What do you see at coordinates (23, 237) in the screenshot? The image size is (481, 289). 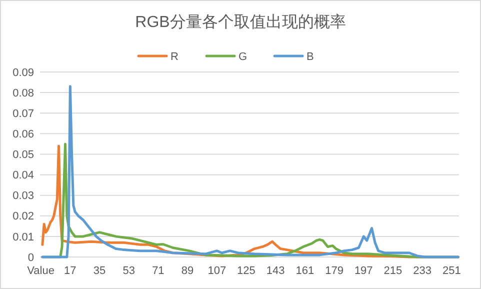 I see `y-tick-label: 0.01` at bounding box center [23, 237].